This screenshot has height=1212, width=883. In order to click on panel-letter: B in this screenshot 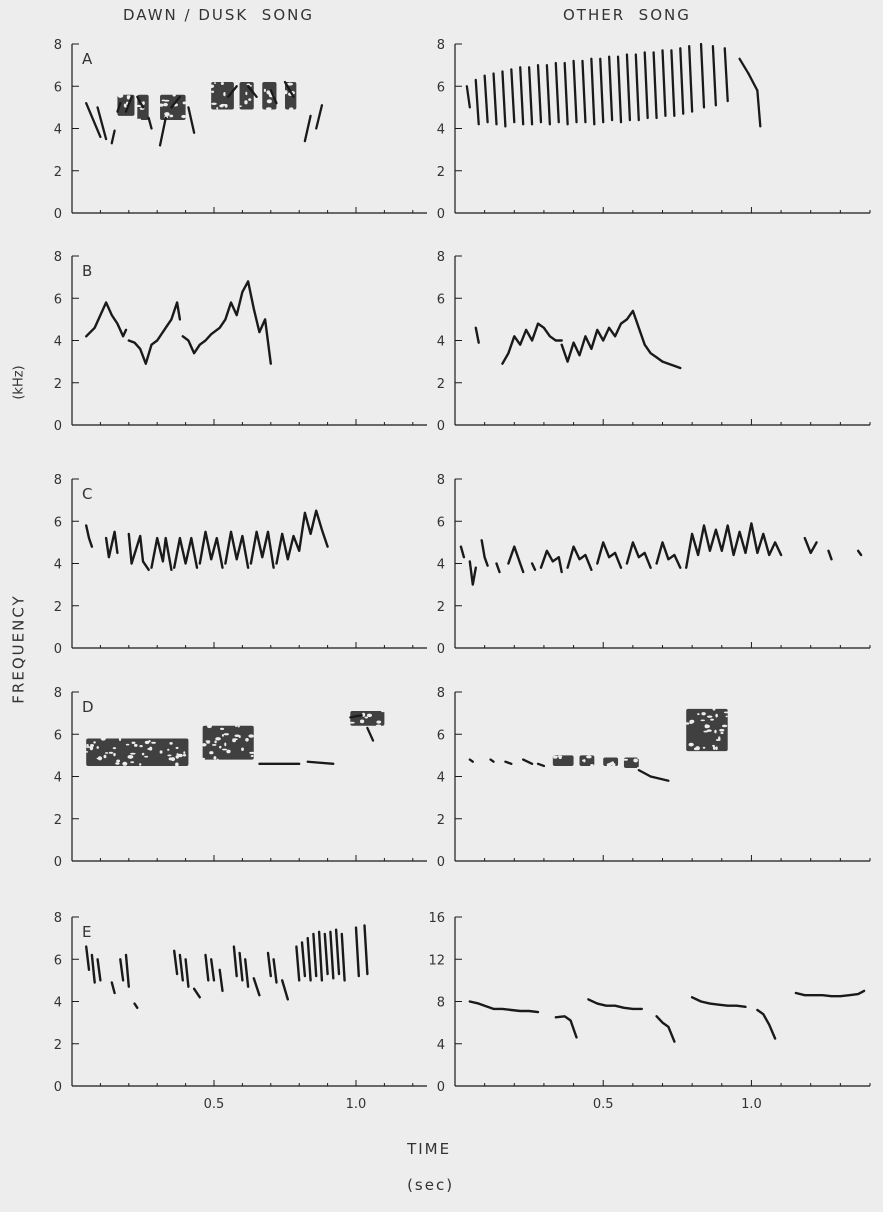, I will do `click(87, 271)`.